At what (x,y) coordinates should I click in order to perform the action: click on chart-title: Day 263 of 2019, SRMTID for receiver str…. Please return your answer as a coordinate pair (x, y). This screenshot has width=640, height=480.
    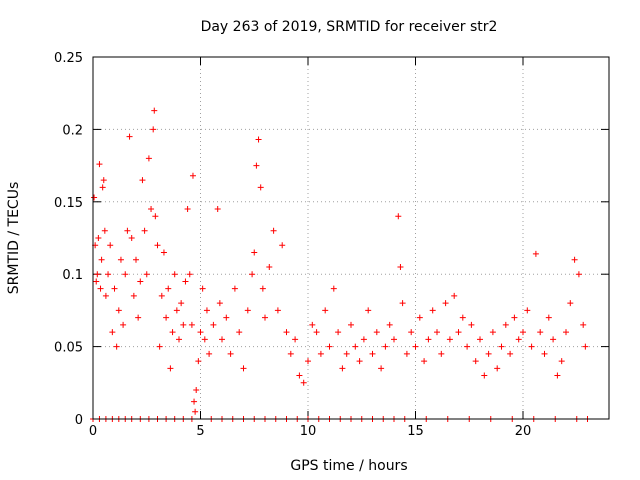
    Looking at the image, I should click on (349, 27).